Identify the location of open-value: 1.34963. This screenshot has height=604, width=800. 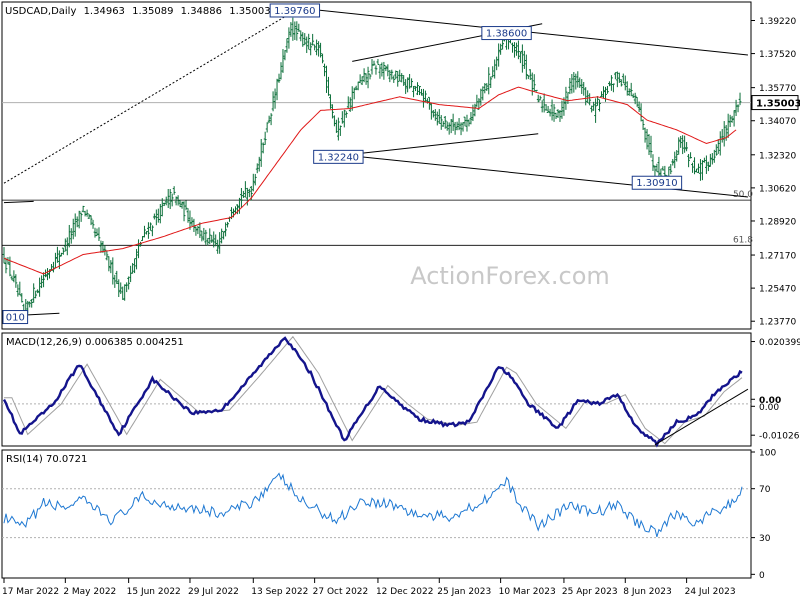
(104, 11).